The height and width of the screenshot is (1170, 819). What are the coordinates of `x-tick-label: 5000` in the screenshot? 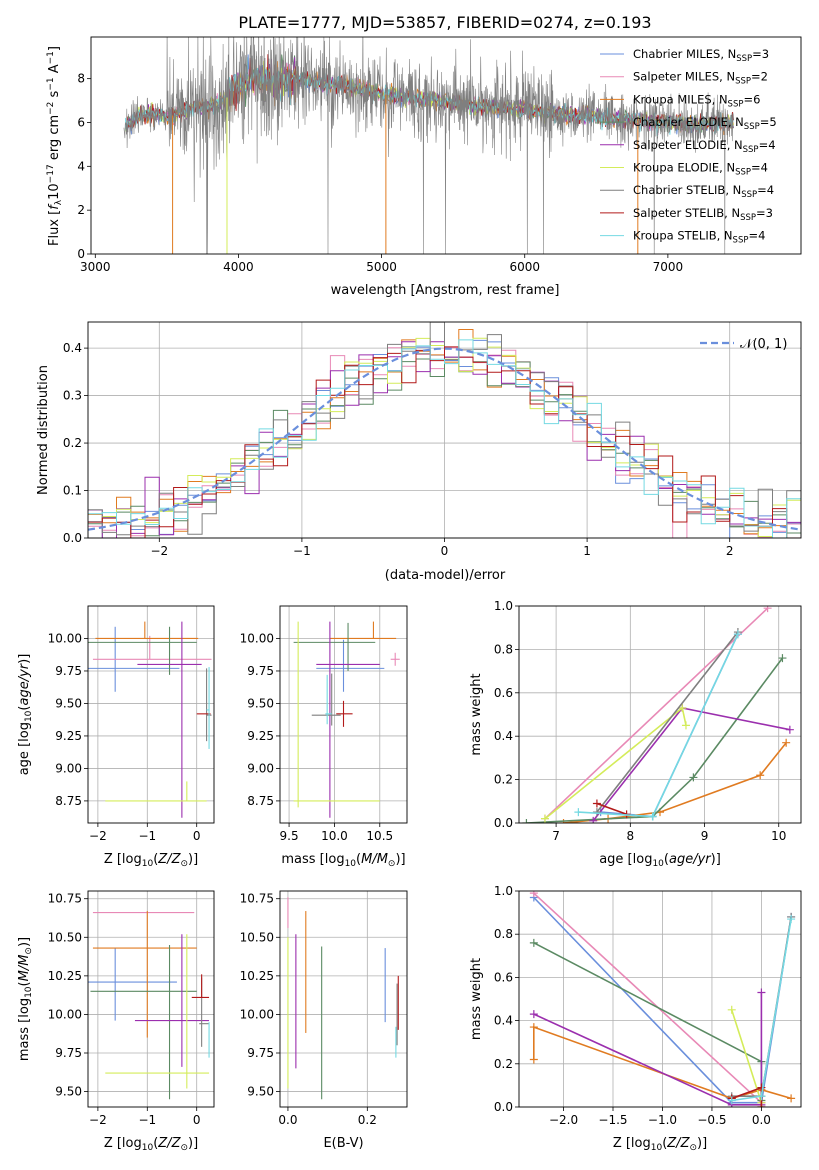 It's located at (381, 267).